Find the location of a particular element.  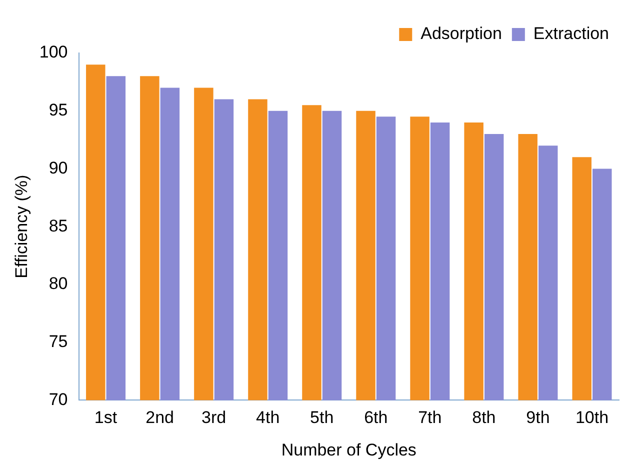

x-tick-label: 8th is located at coordinates (484, 418).